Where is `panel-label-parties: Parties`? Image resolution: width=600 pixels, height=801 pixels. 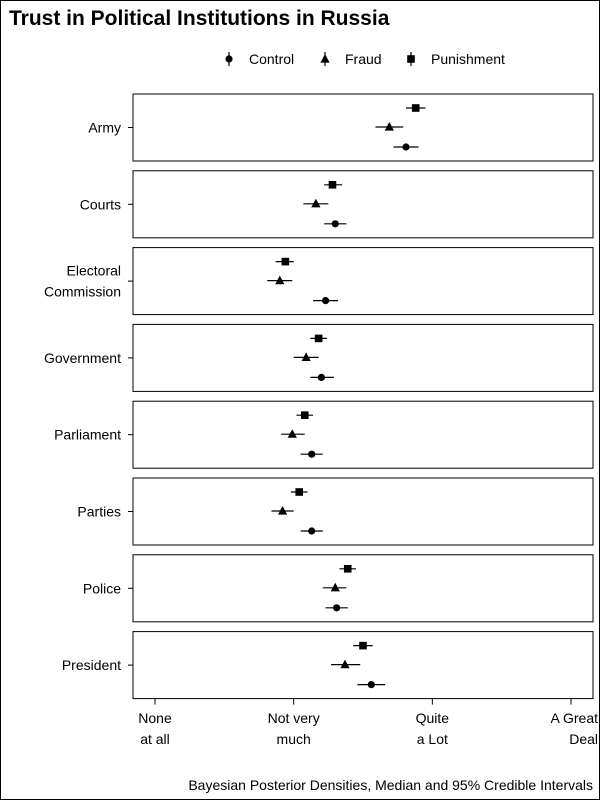 panel-label-parties: Parties is located at coordinates (99, 512).